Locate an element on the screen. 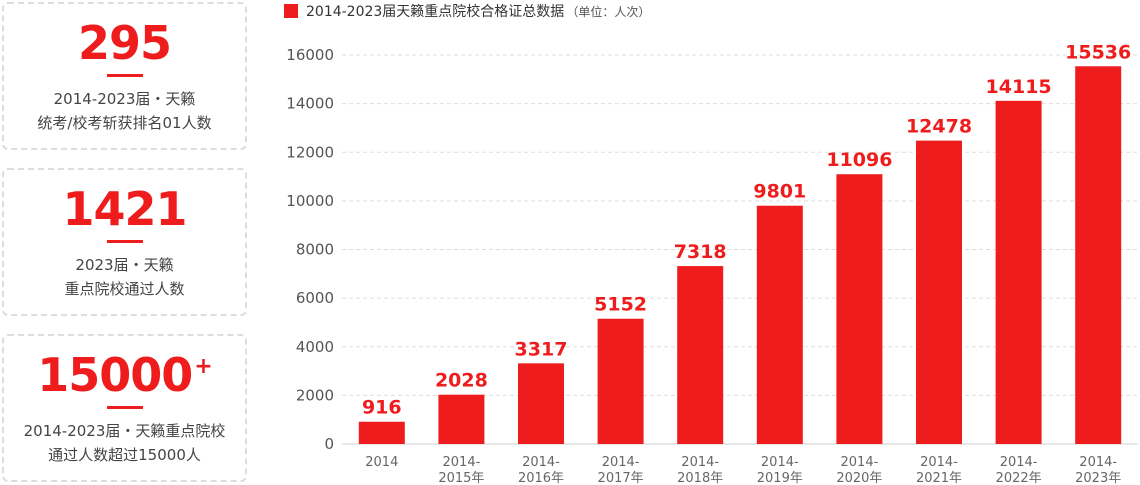 The image size is (1140, 485). y-tick-label: 0 is located at coordinates (329, 444).